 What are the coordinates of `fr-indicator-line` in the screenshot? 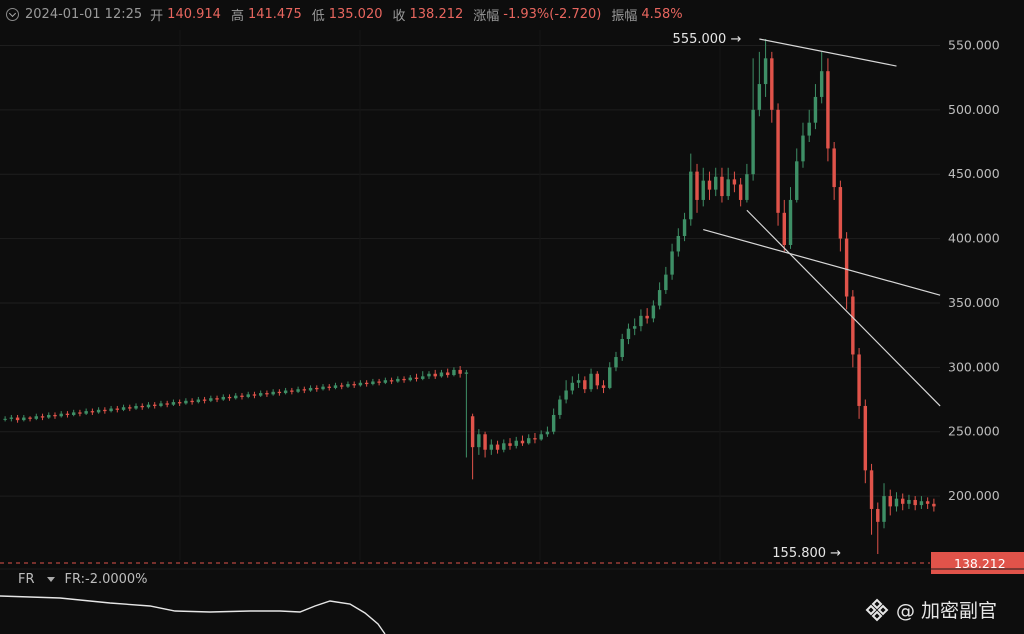 It's located at (193, 614).